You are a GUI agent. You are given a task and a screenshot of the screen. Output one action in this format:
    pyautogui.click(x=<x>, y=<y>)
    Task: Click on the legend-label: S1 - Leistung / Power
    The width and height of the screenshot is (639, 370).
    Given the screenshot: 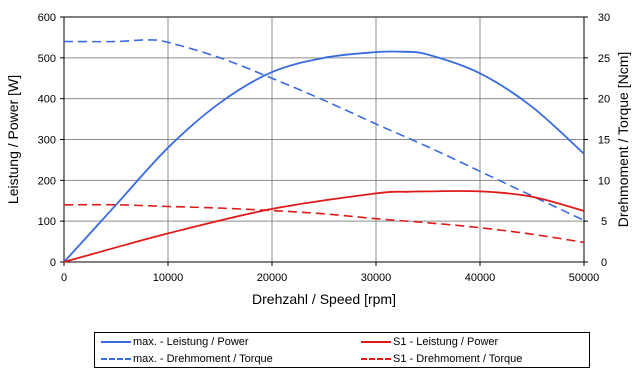 What is the action you would take?
    pyautogui.click(x=446, y=342)
    